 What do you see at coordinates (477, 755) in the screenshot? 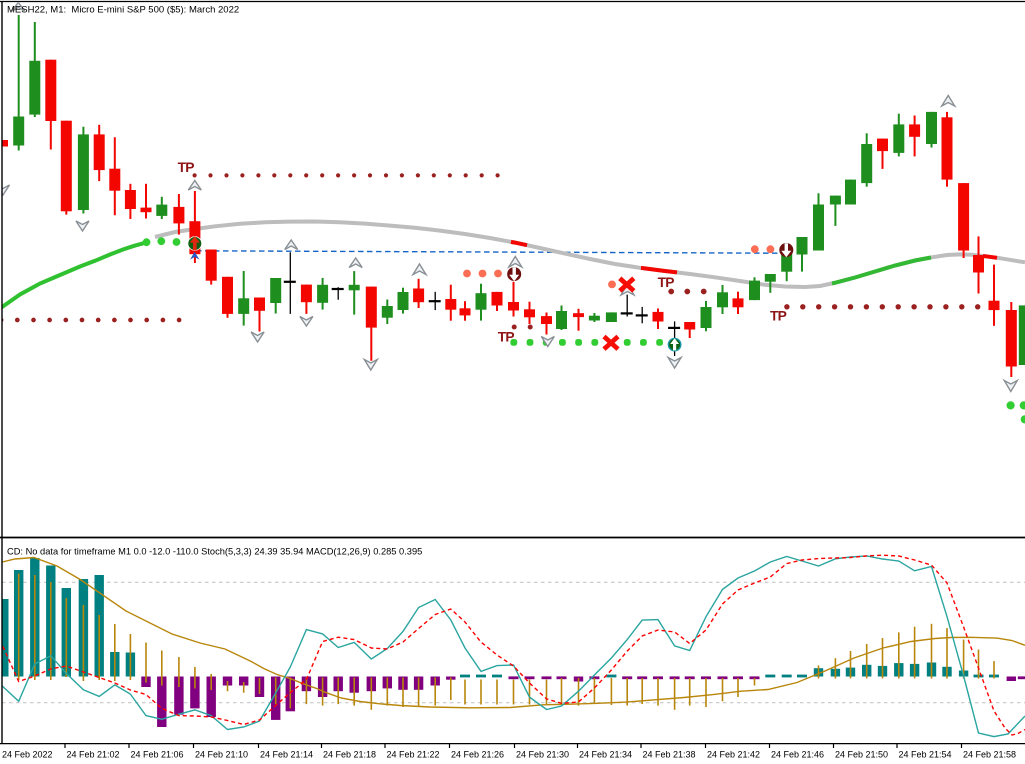
I see `svg-text: 24 Feb 21:26` at bounding box center [477, 755].